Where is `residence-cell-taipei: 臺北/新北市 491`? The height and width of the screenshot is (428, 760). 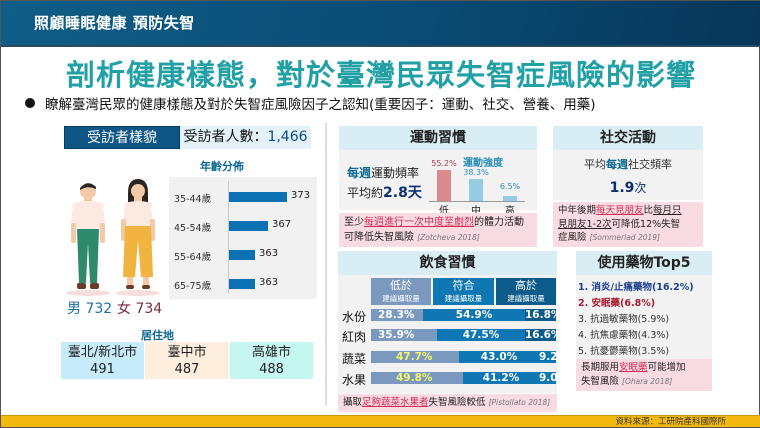
residence-cell-taipei: 臺北/新北市 491 is located at coordinates (102, 360).